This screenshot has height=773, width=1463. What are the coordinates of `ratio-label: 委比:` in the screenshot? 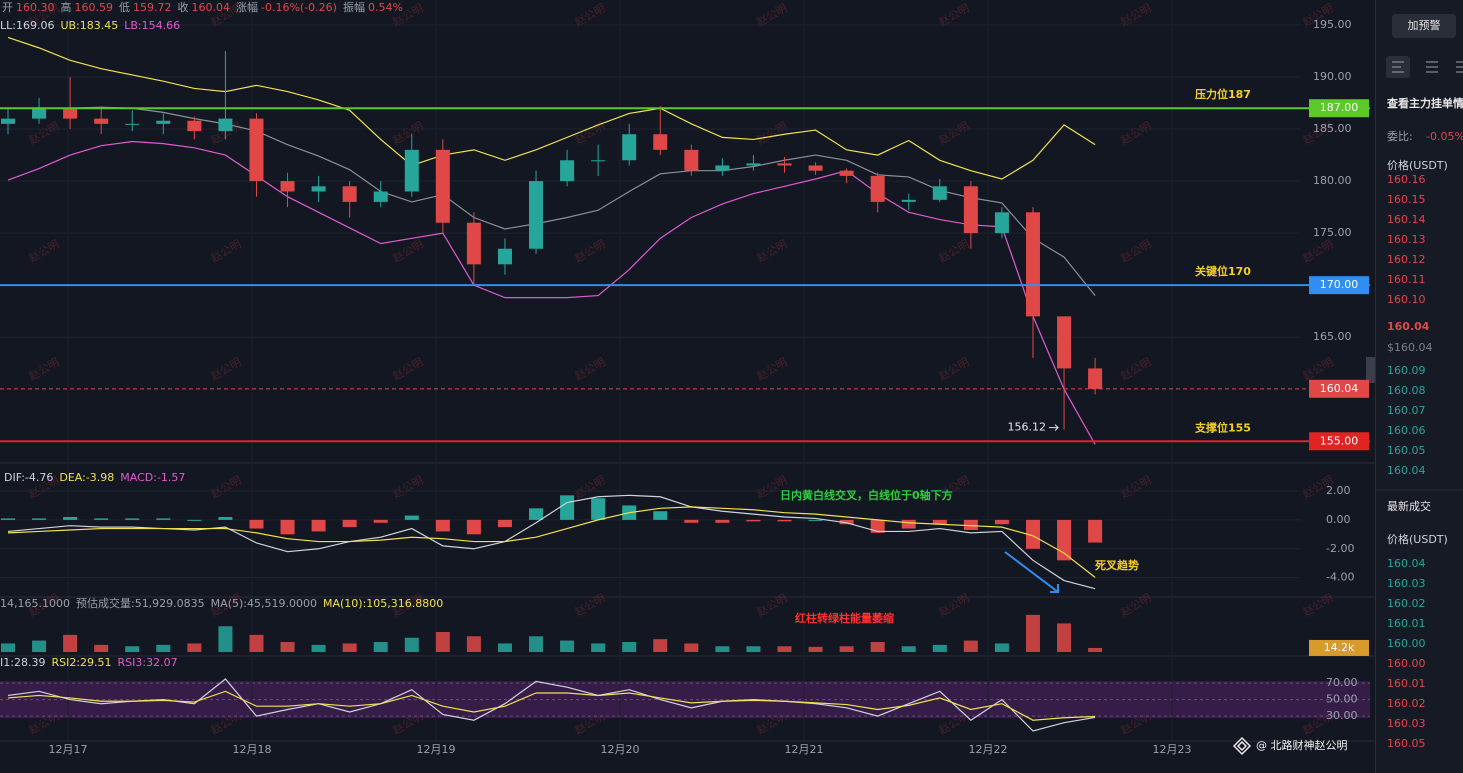 It's located at (1400, 136).